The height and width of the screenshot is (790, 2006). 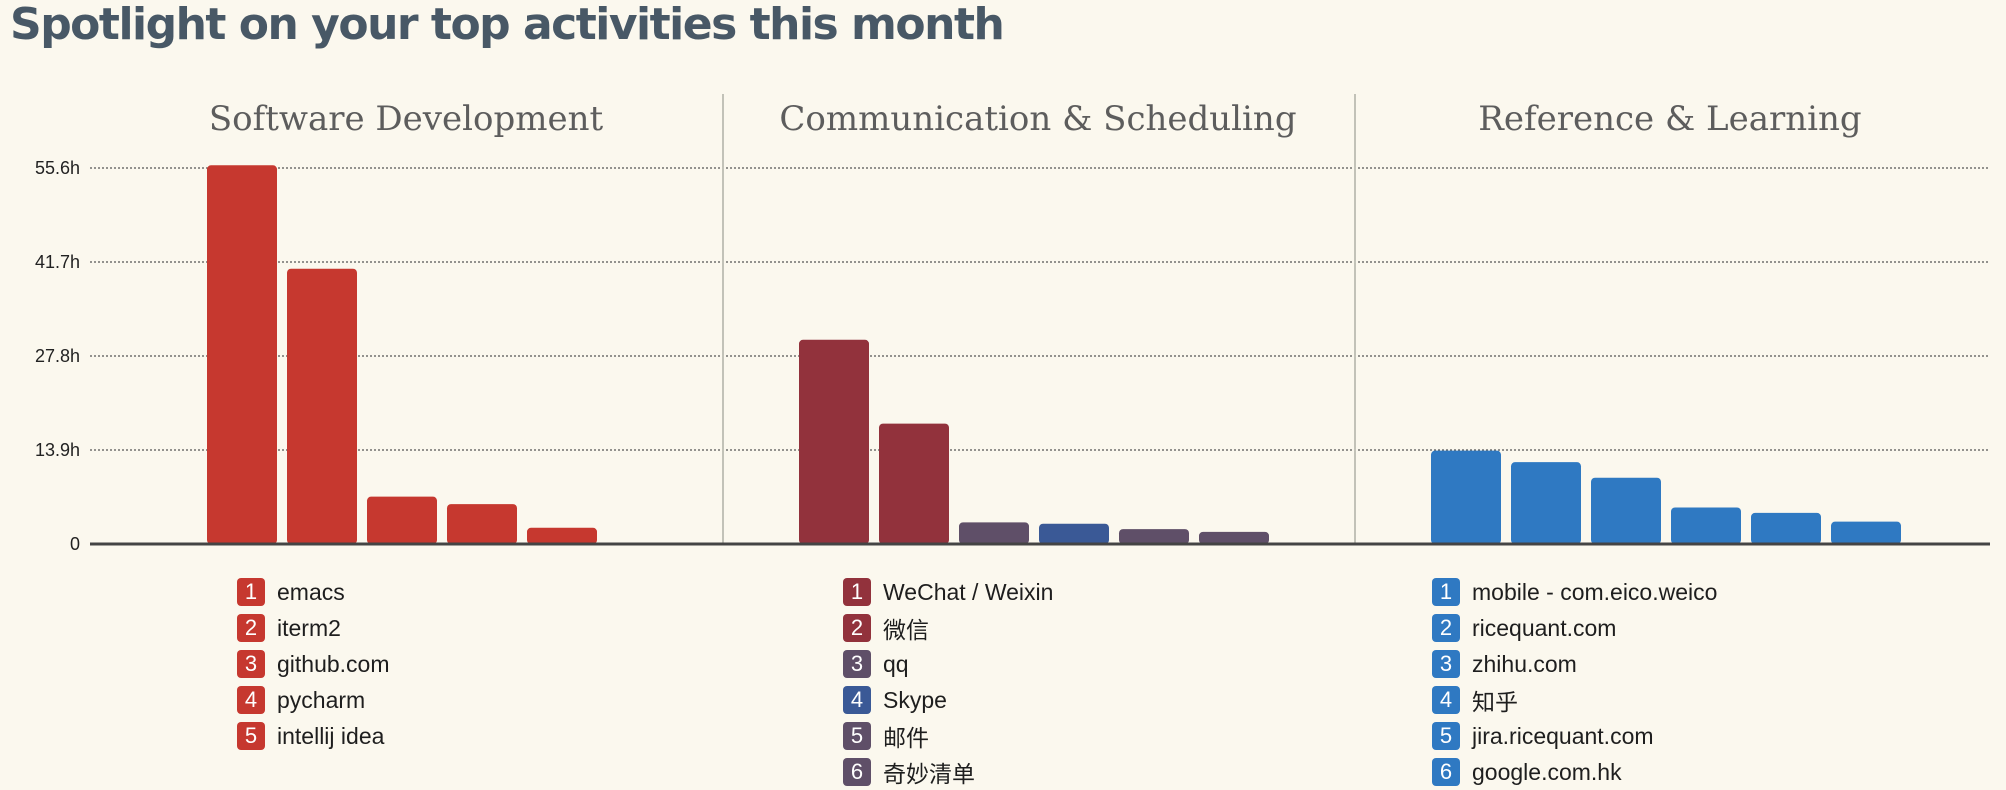 What do you see at coordinates (57, 168) in the screenshot?
I see `y-tick-label: 55.6h` at bounding box center [57, 168].